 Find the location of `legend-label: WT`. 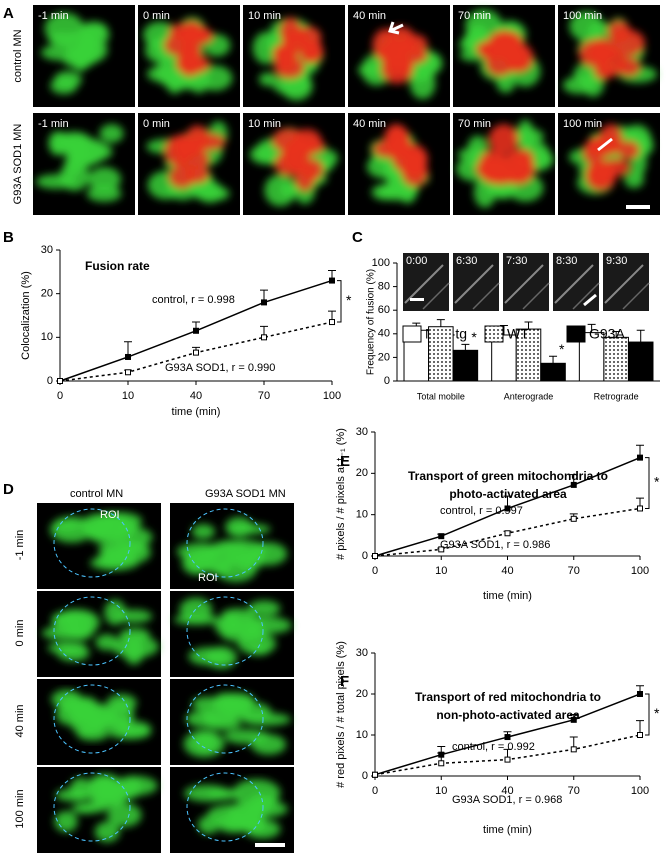

legend-label: WT is located at coordinates (518, 334).